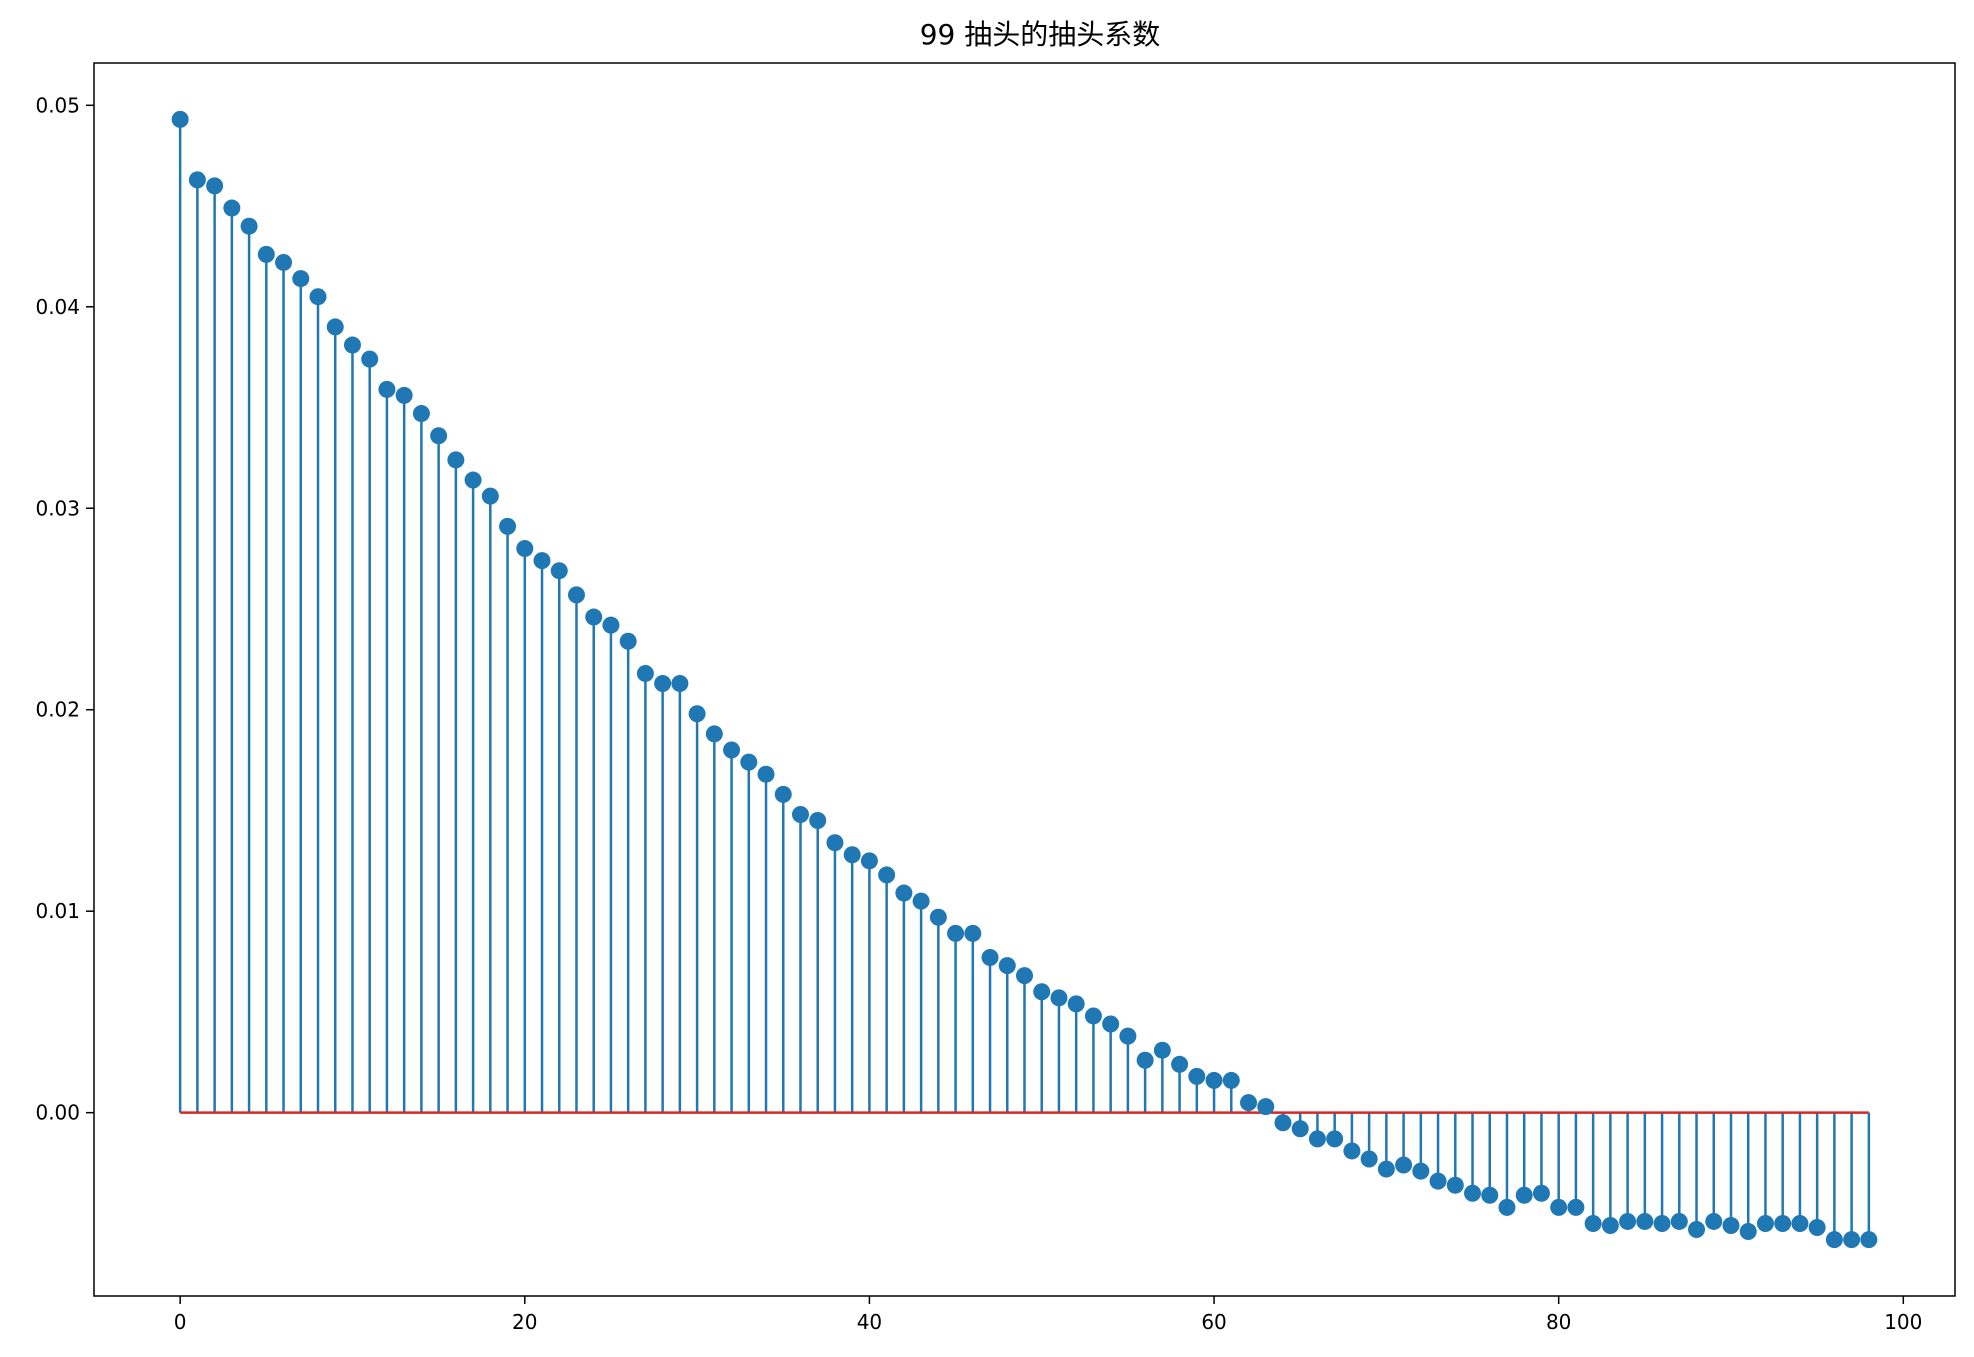  Describe the element at coordinates (57, 710) in the screenshot. I see `y-tick-label: 0.02` at that location.